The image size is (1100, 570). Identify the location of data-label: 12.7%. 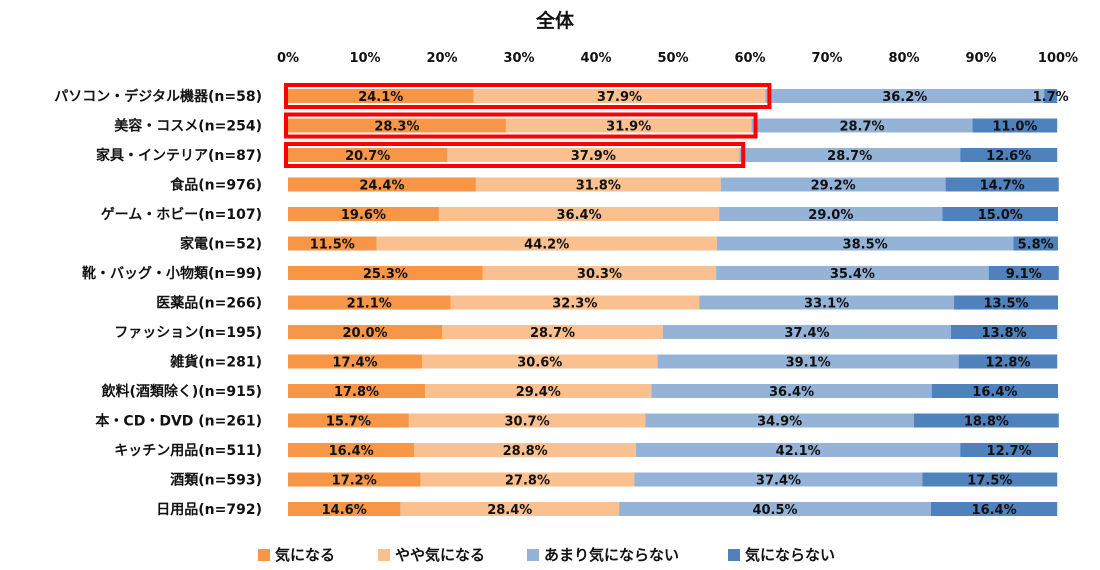
(1009, 451).